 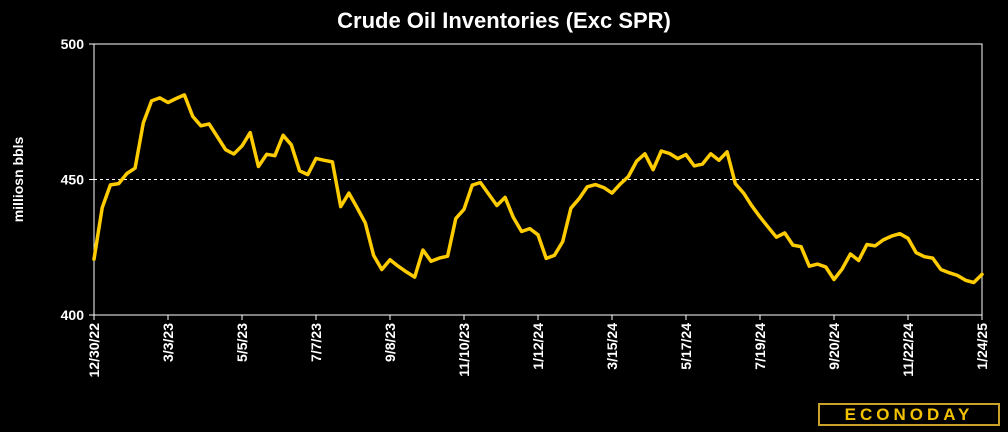 I want to click on x-tick-label: 12/30/22, so click(x=94, y=350).